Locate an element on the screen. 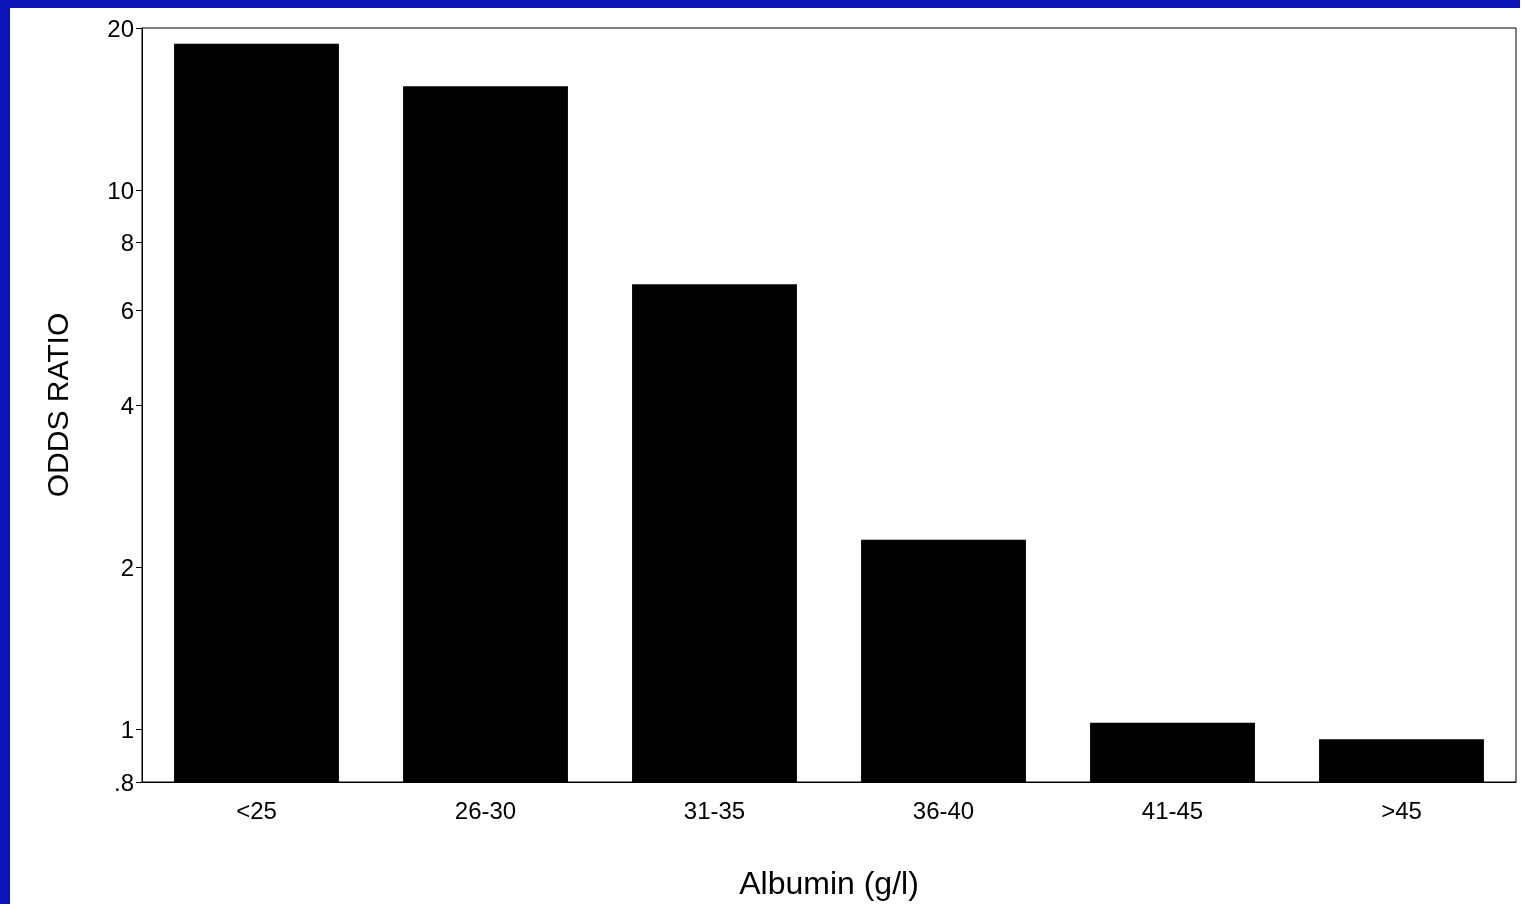  y-tick-label: .8 is located at coordinates (123, 782).